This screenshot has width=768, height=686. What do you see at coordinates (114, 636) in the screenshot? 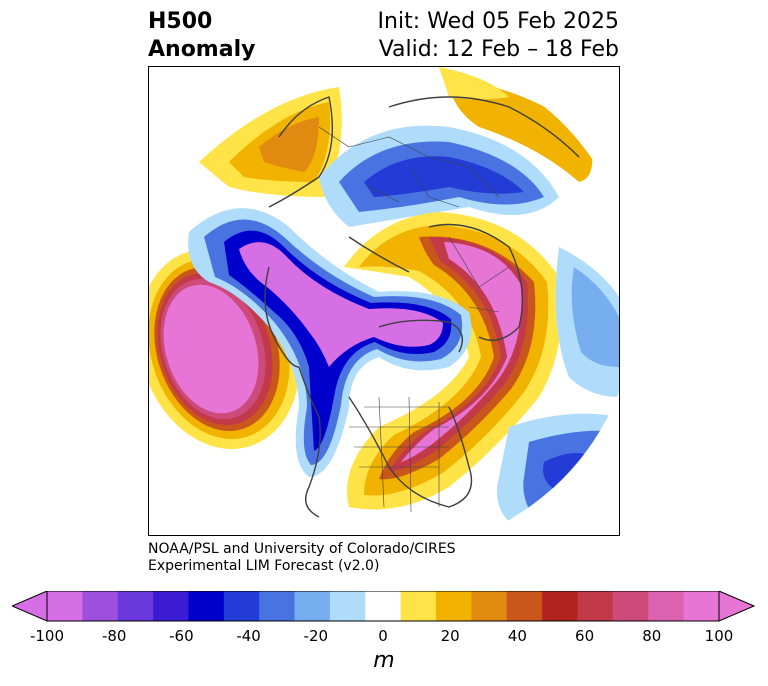
I see `colorbar-tick-label: -80` at bounding box center [114, 636].